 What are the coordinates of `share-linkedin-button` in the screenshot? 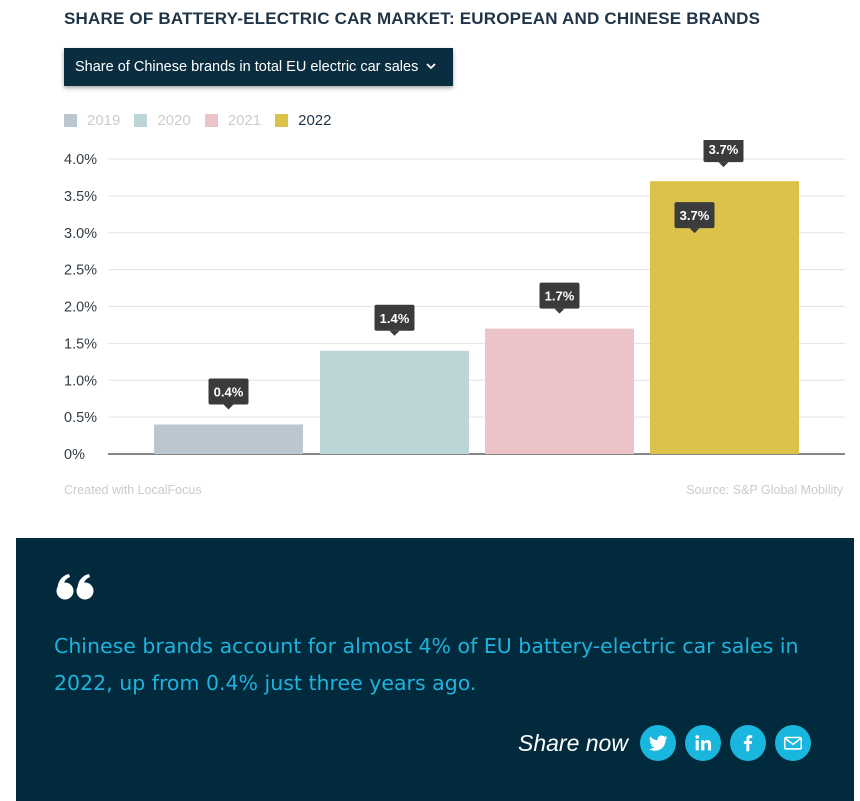 It's located at (703, 743).